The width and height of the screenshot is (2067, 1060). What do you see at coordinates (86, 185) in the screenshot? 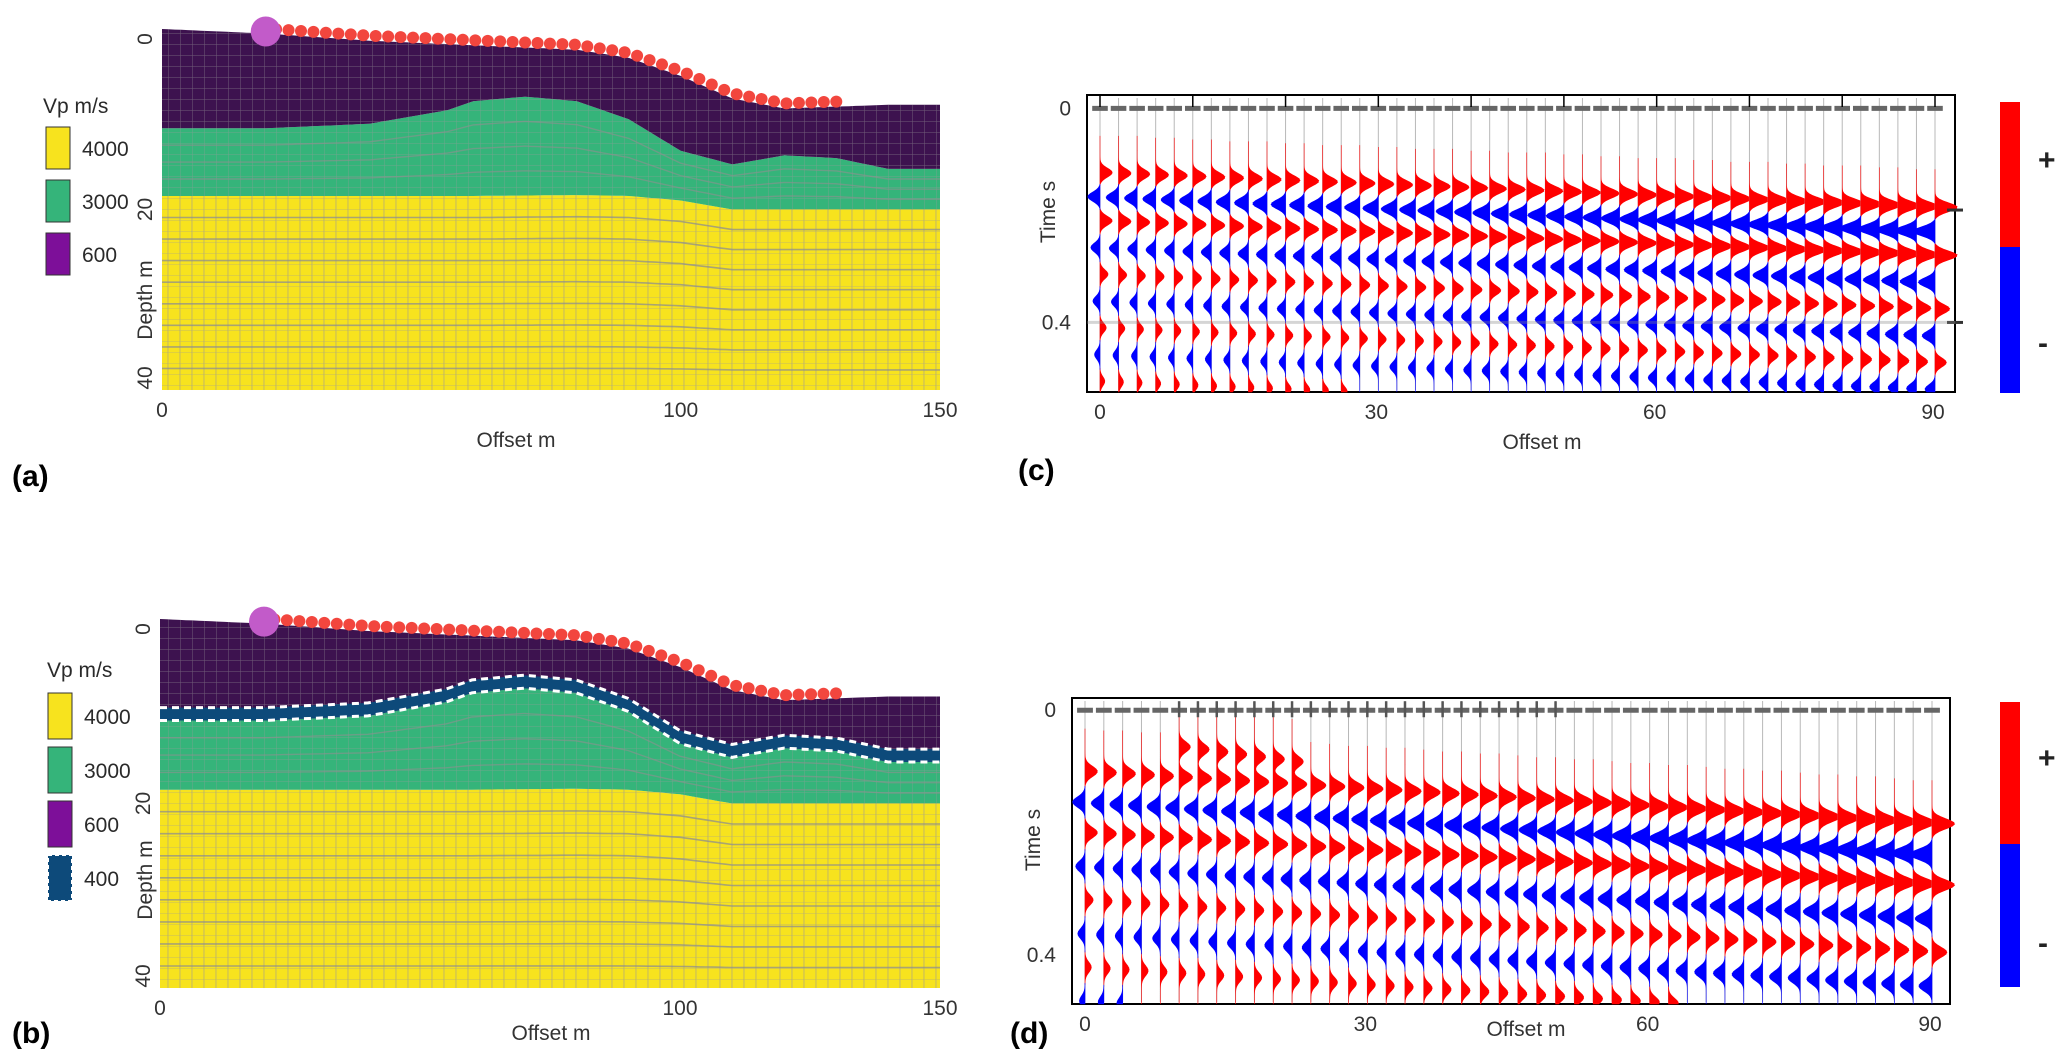
I see `legend-a: Vp m/s 4000 3000 600` at bounding box center [86, 185].